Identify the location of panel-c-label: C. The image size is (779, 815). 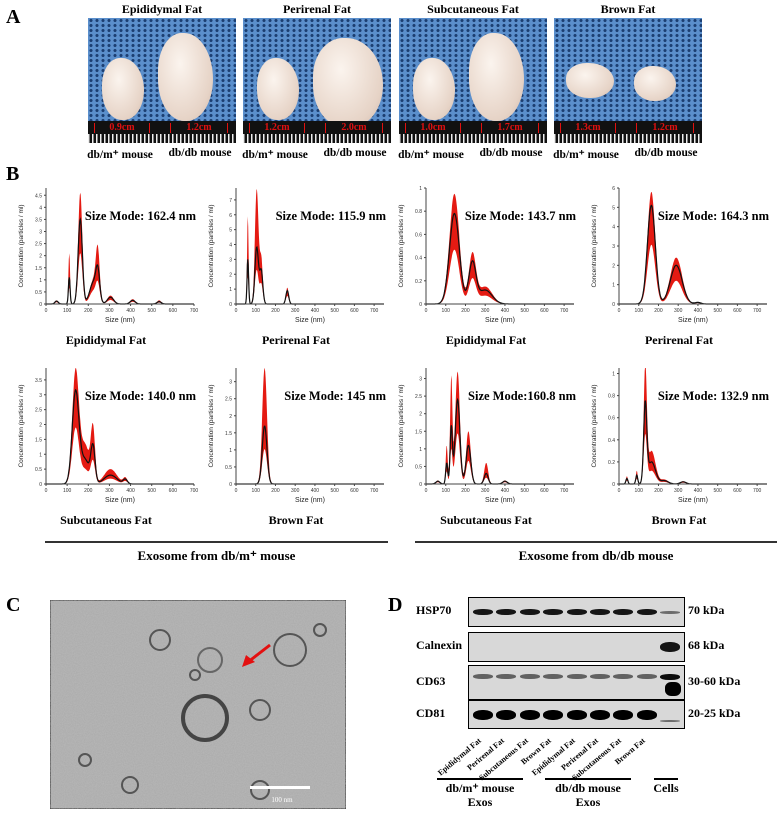
(13, 605).